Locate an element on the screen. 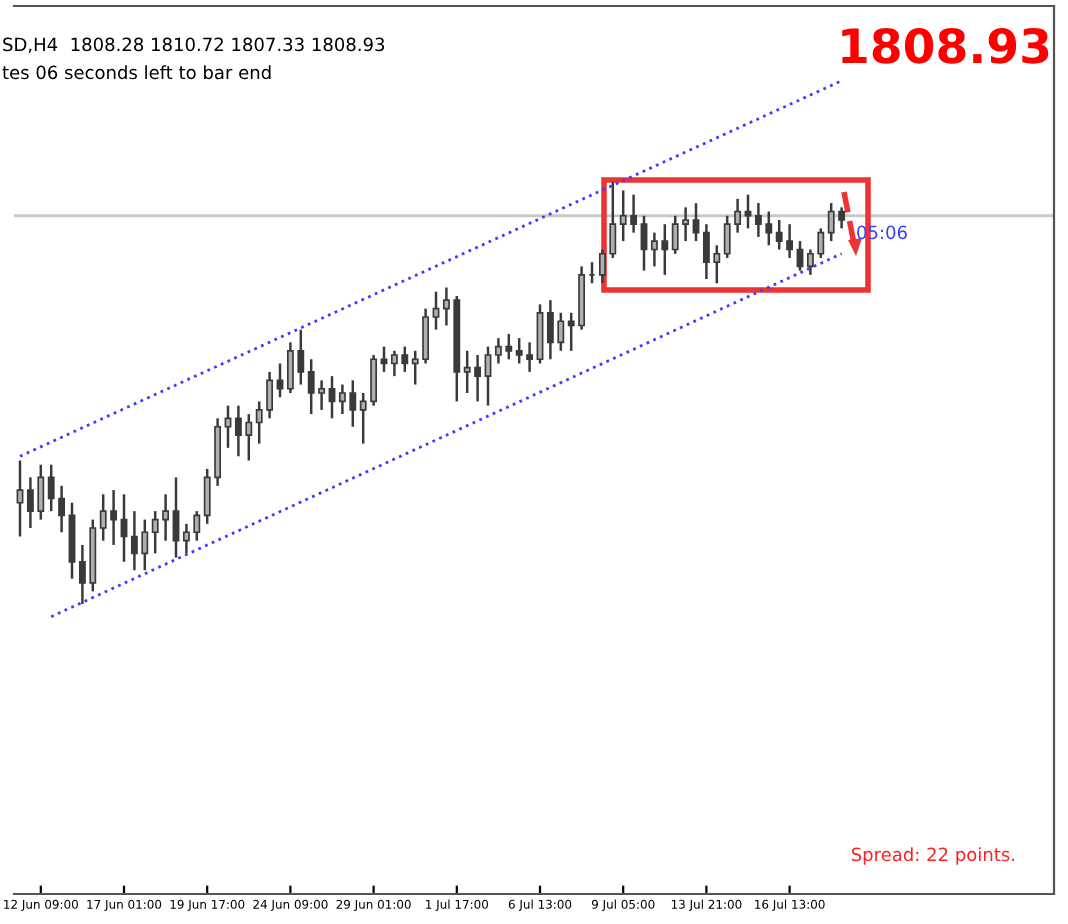 The image size is (1068, 924). text: 1808.93 is located at coordinates (945, 45).